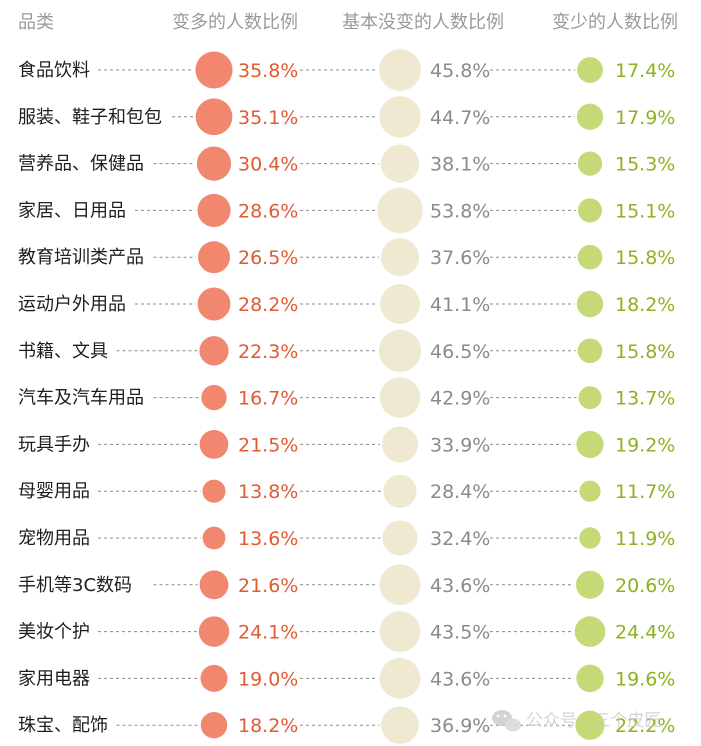 This screenshot has width=701, height=746. What do you see at coordinates (346, 678) in the screenshot?
I see `table-row: 家用电器 19.0% 43.6% 19.6%` at bounding box center [346, 678].